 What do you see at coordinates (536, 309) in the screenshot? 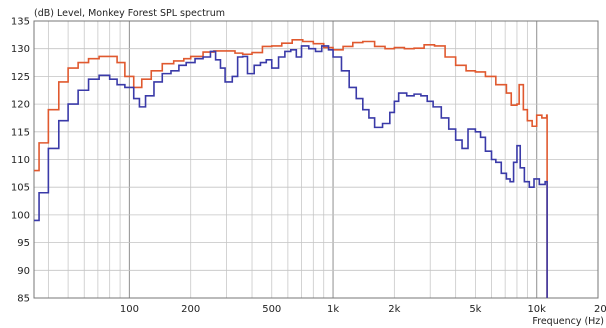
I see `x-tick-label: 10k` at bounding box center [536, 309].